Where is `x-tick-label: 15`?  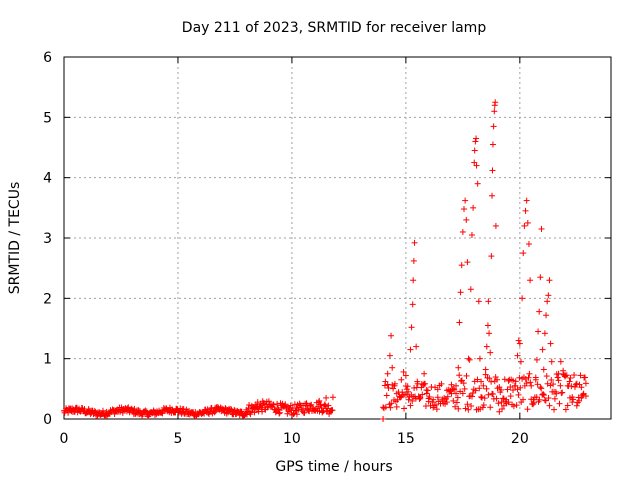 x-tick-label: 15 is located at coordinates (406, 439).